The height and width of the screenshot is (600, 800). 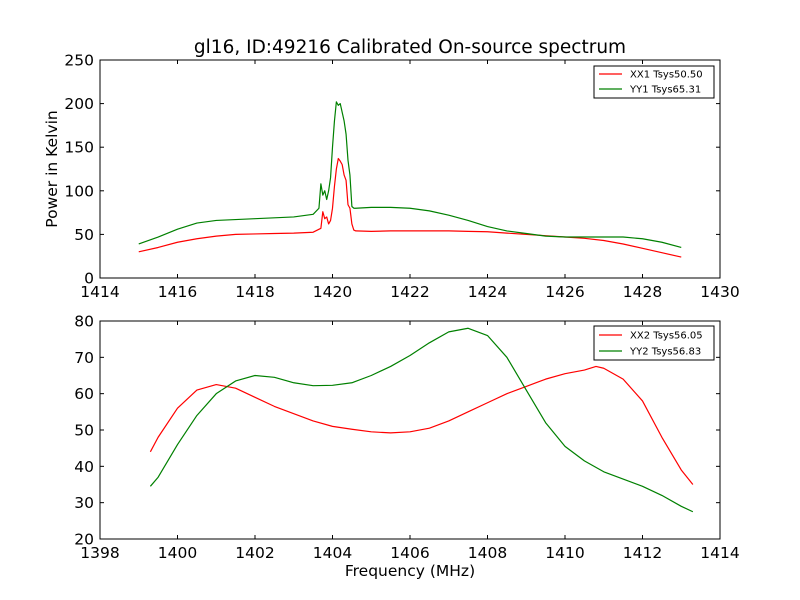 What do you see at coordinates (719, 292) in the screenshot?
I see `top-x-tick-label: 1430` at bounding box center [719, 292].